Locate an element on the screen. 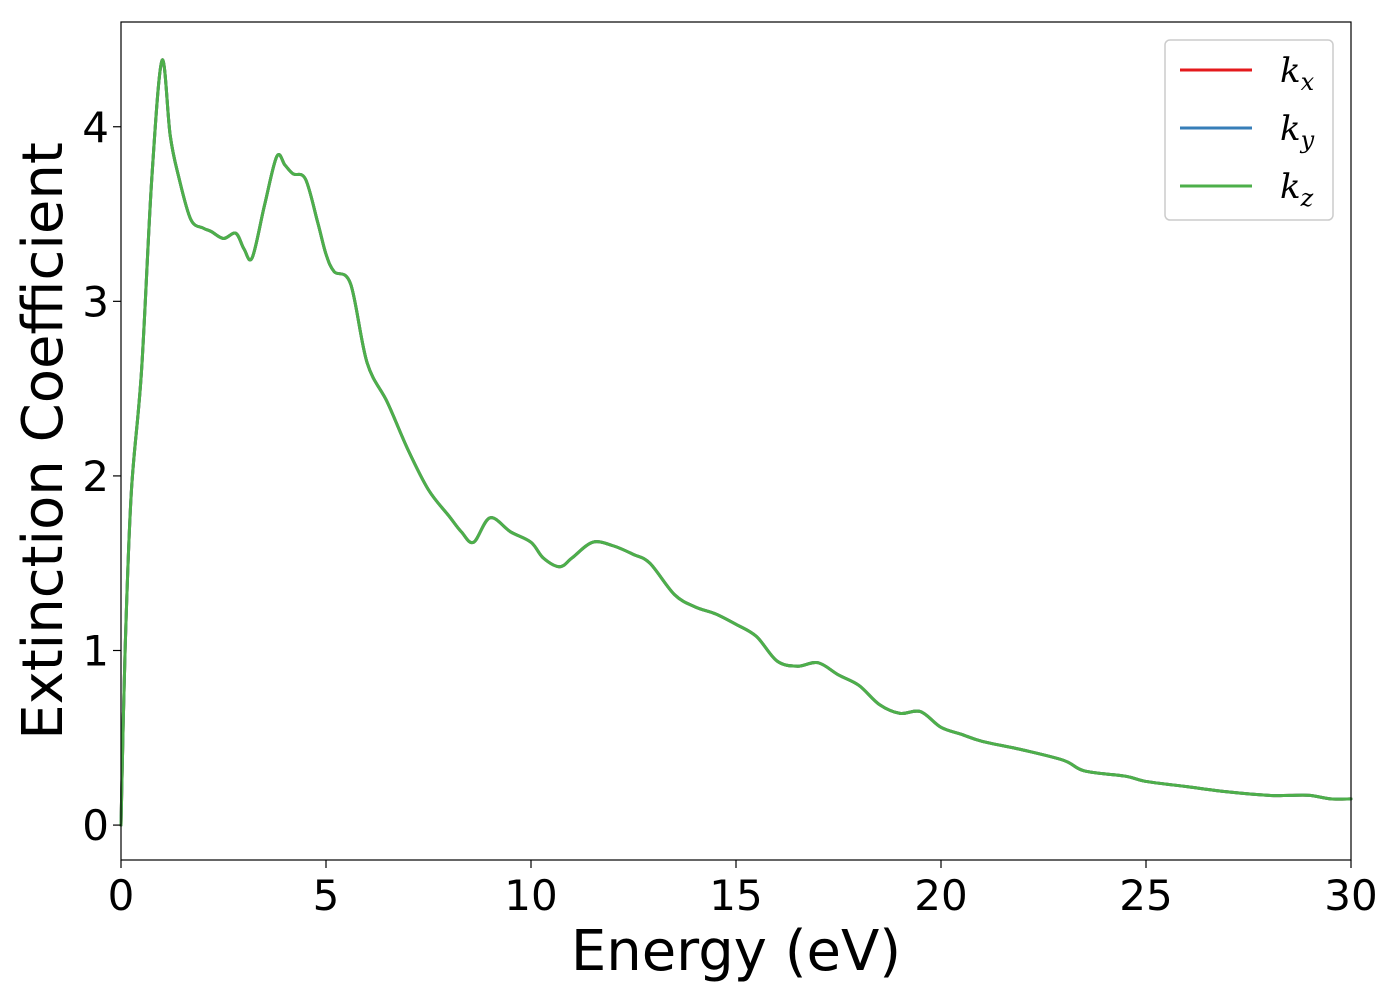 Image resolution: width=1400 pixels, height=1000 pixels. x-tick-label: 25 is located at coordinates (1145, 895).